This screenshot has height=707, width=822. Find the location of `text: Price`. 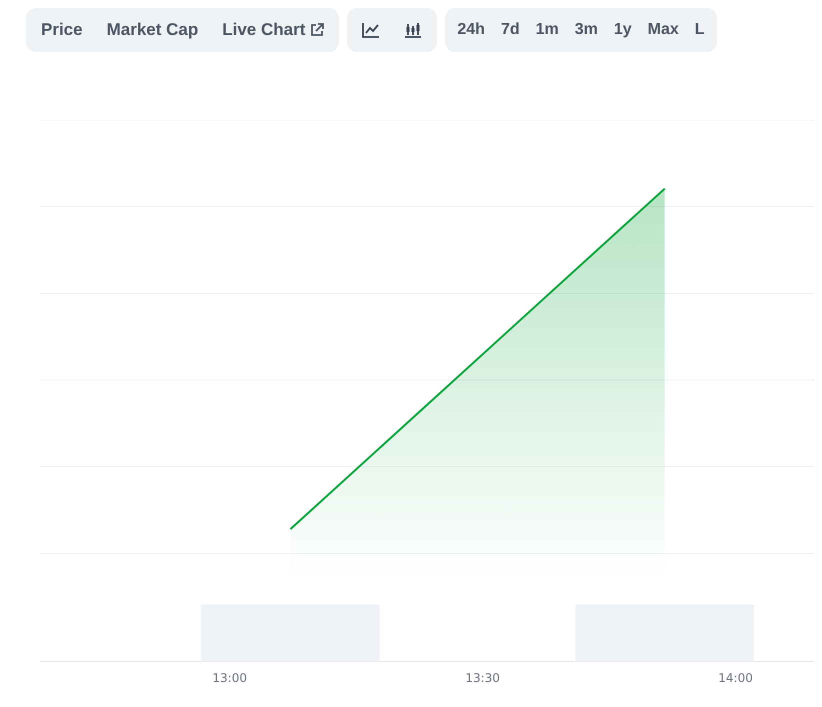

text: Price is located at coordinates (62, 30).